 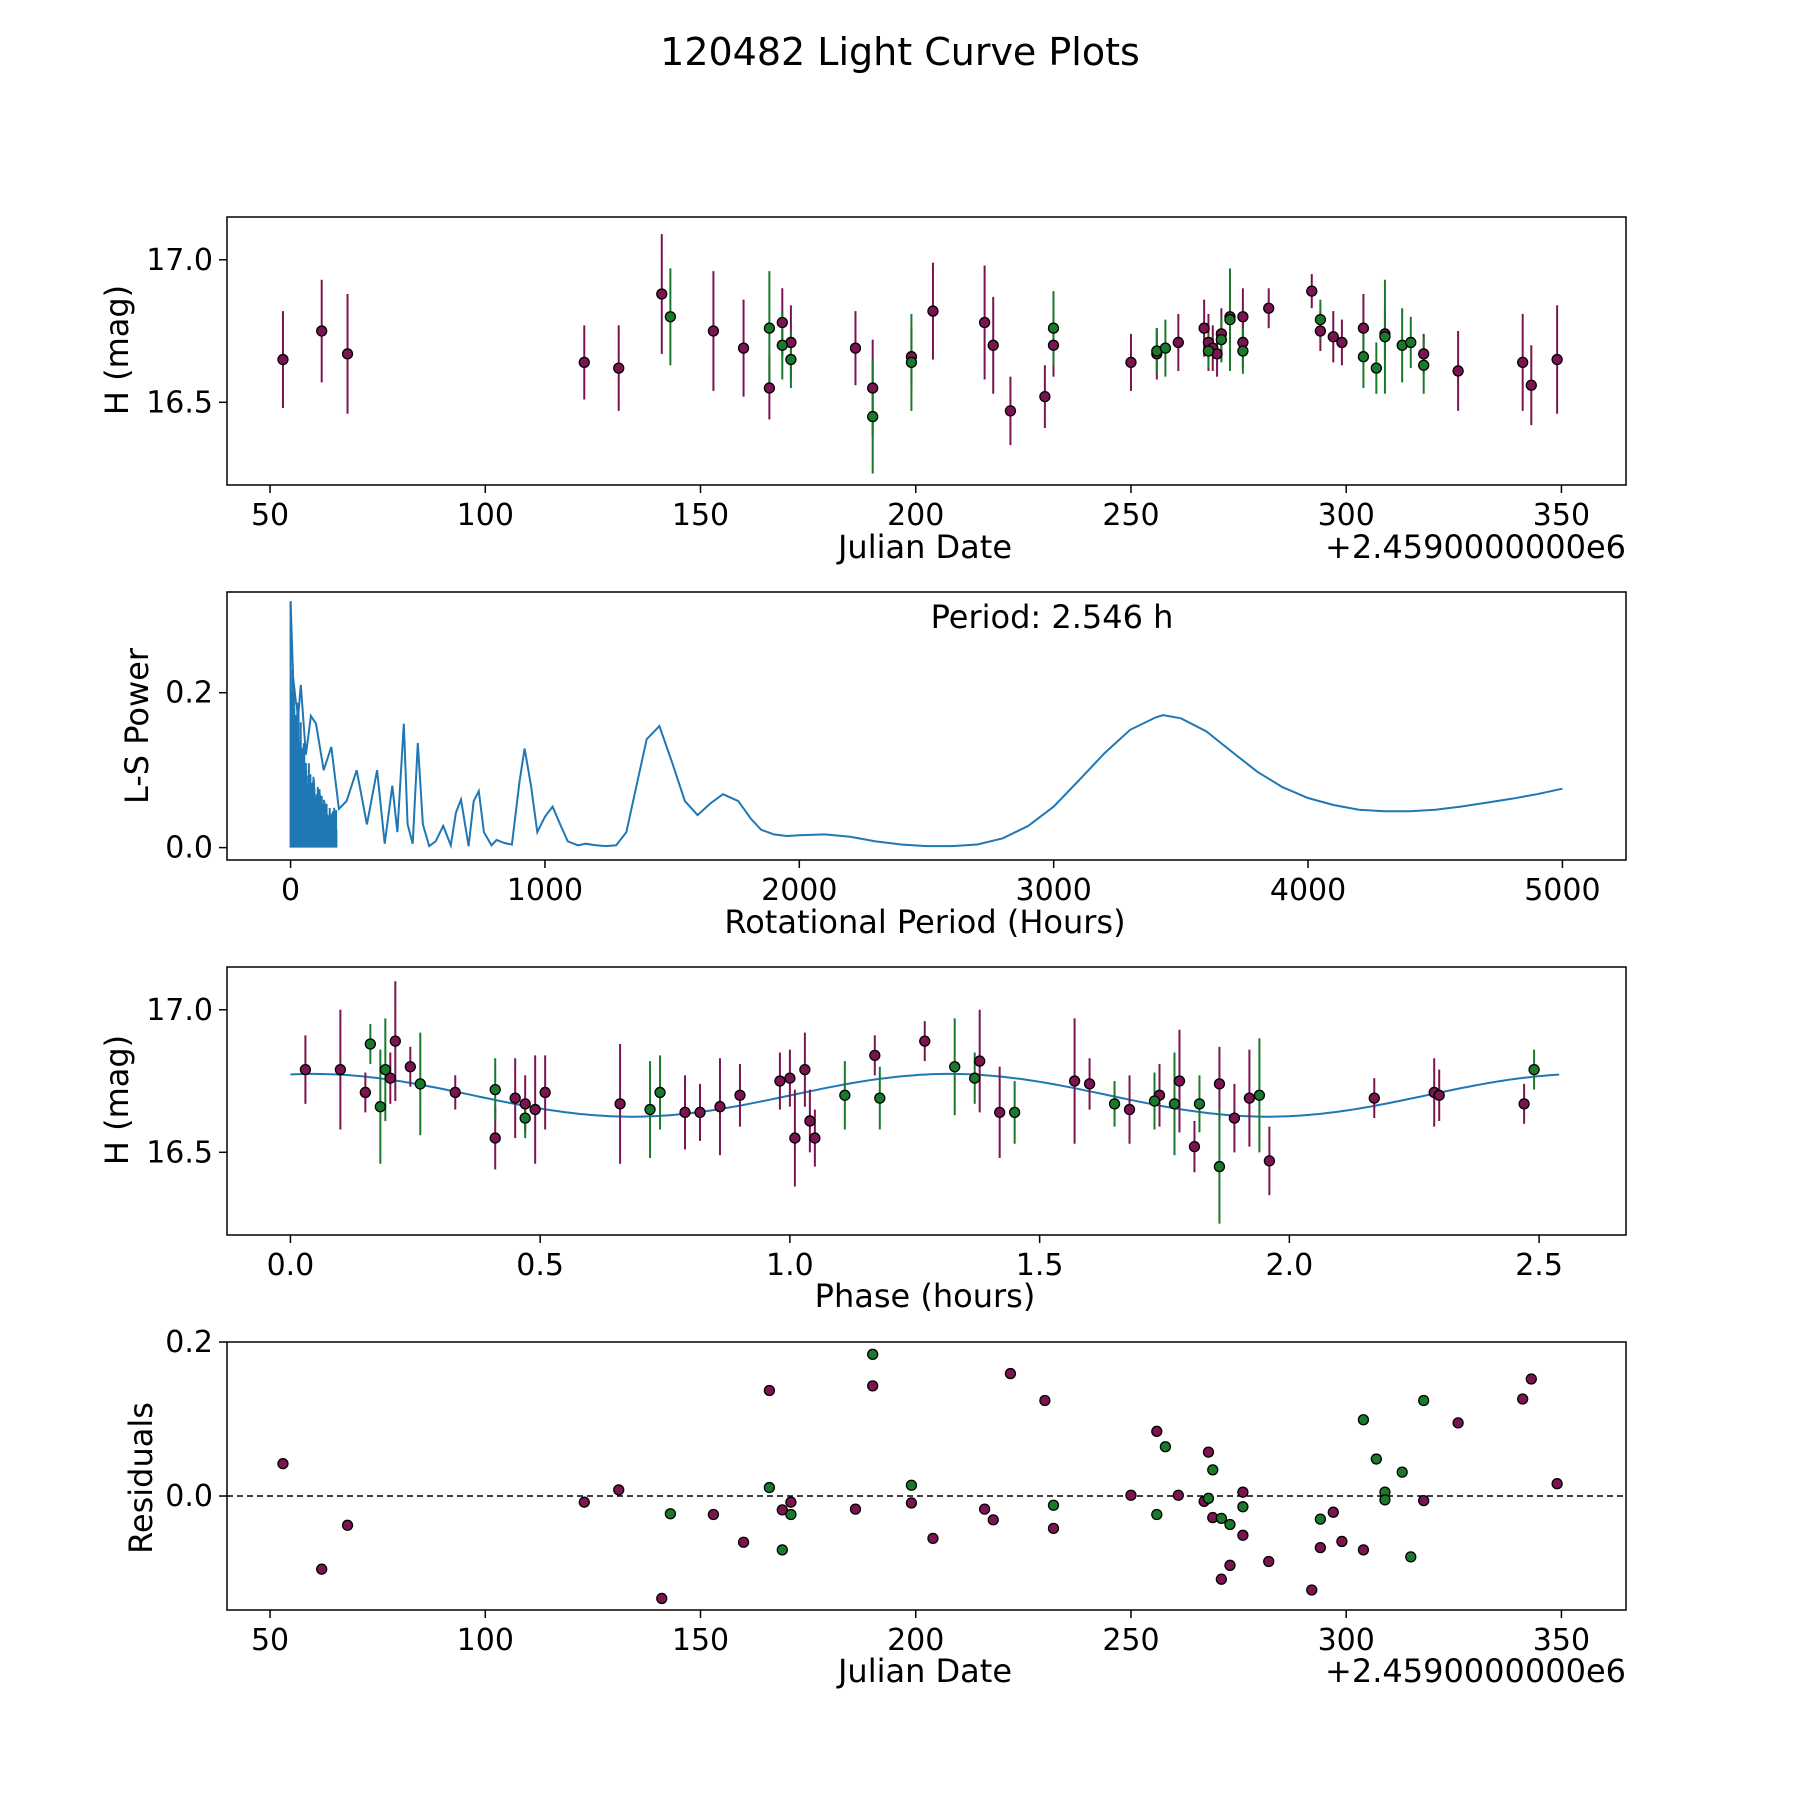 What do you see at coordinates (925, 1095) in the screenshot?
I see `phased-model-curve` at bounding box center [925, 1095].